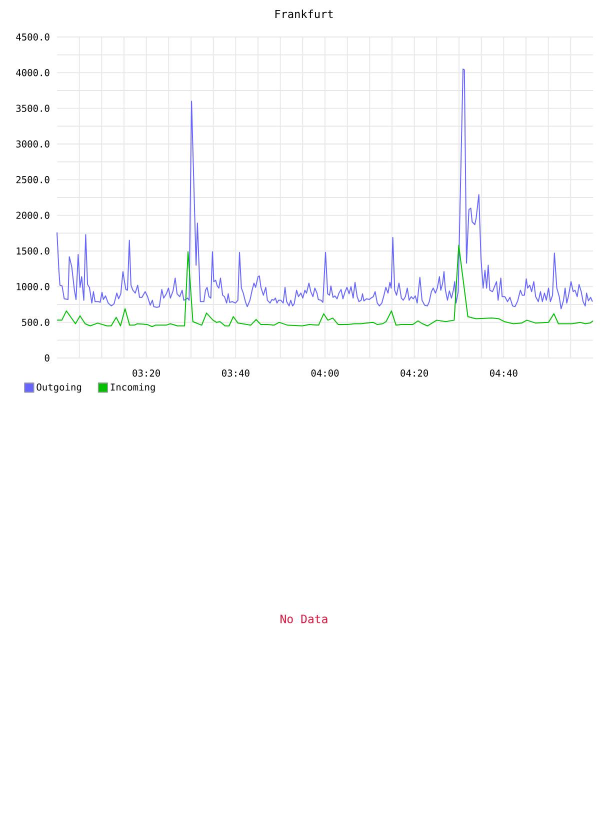 This screenshot has height=816, width=608. What do you see at coordinates (47, 358) in the screenshot?
I see `y-tick-label: 0` at bounding box center [47, 358].